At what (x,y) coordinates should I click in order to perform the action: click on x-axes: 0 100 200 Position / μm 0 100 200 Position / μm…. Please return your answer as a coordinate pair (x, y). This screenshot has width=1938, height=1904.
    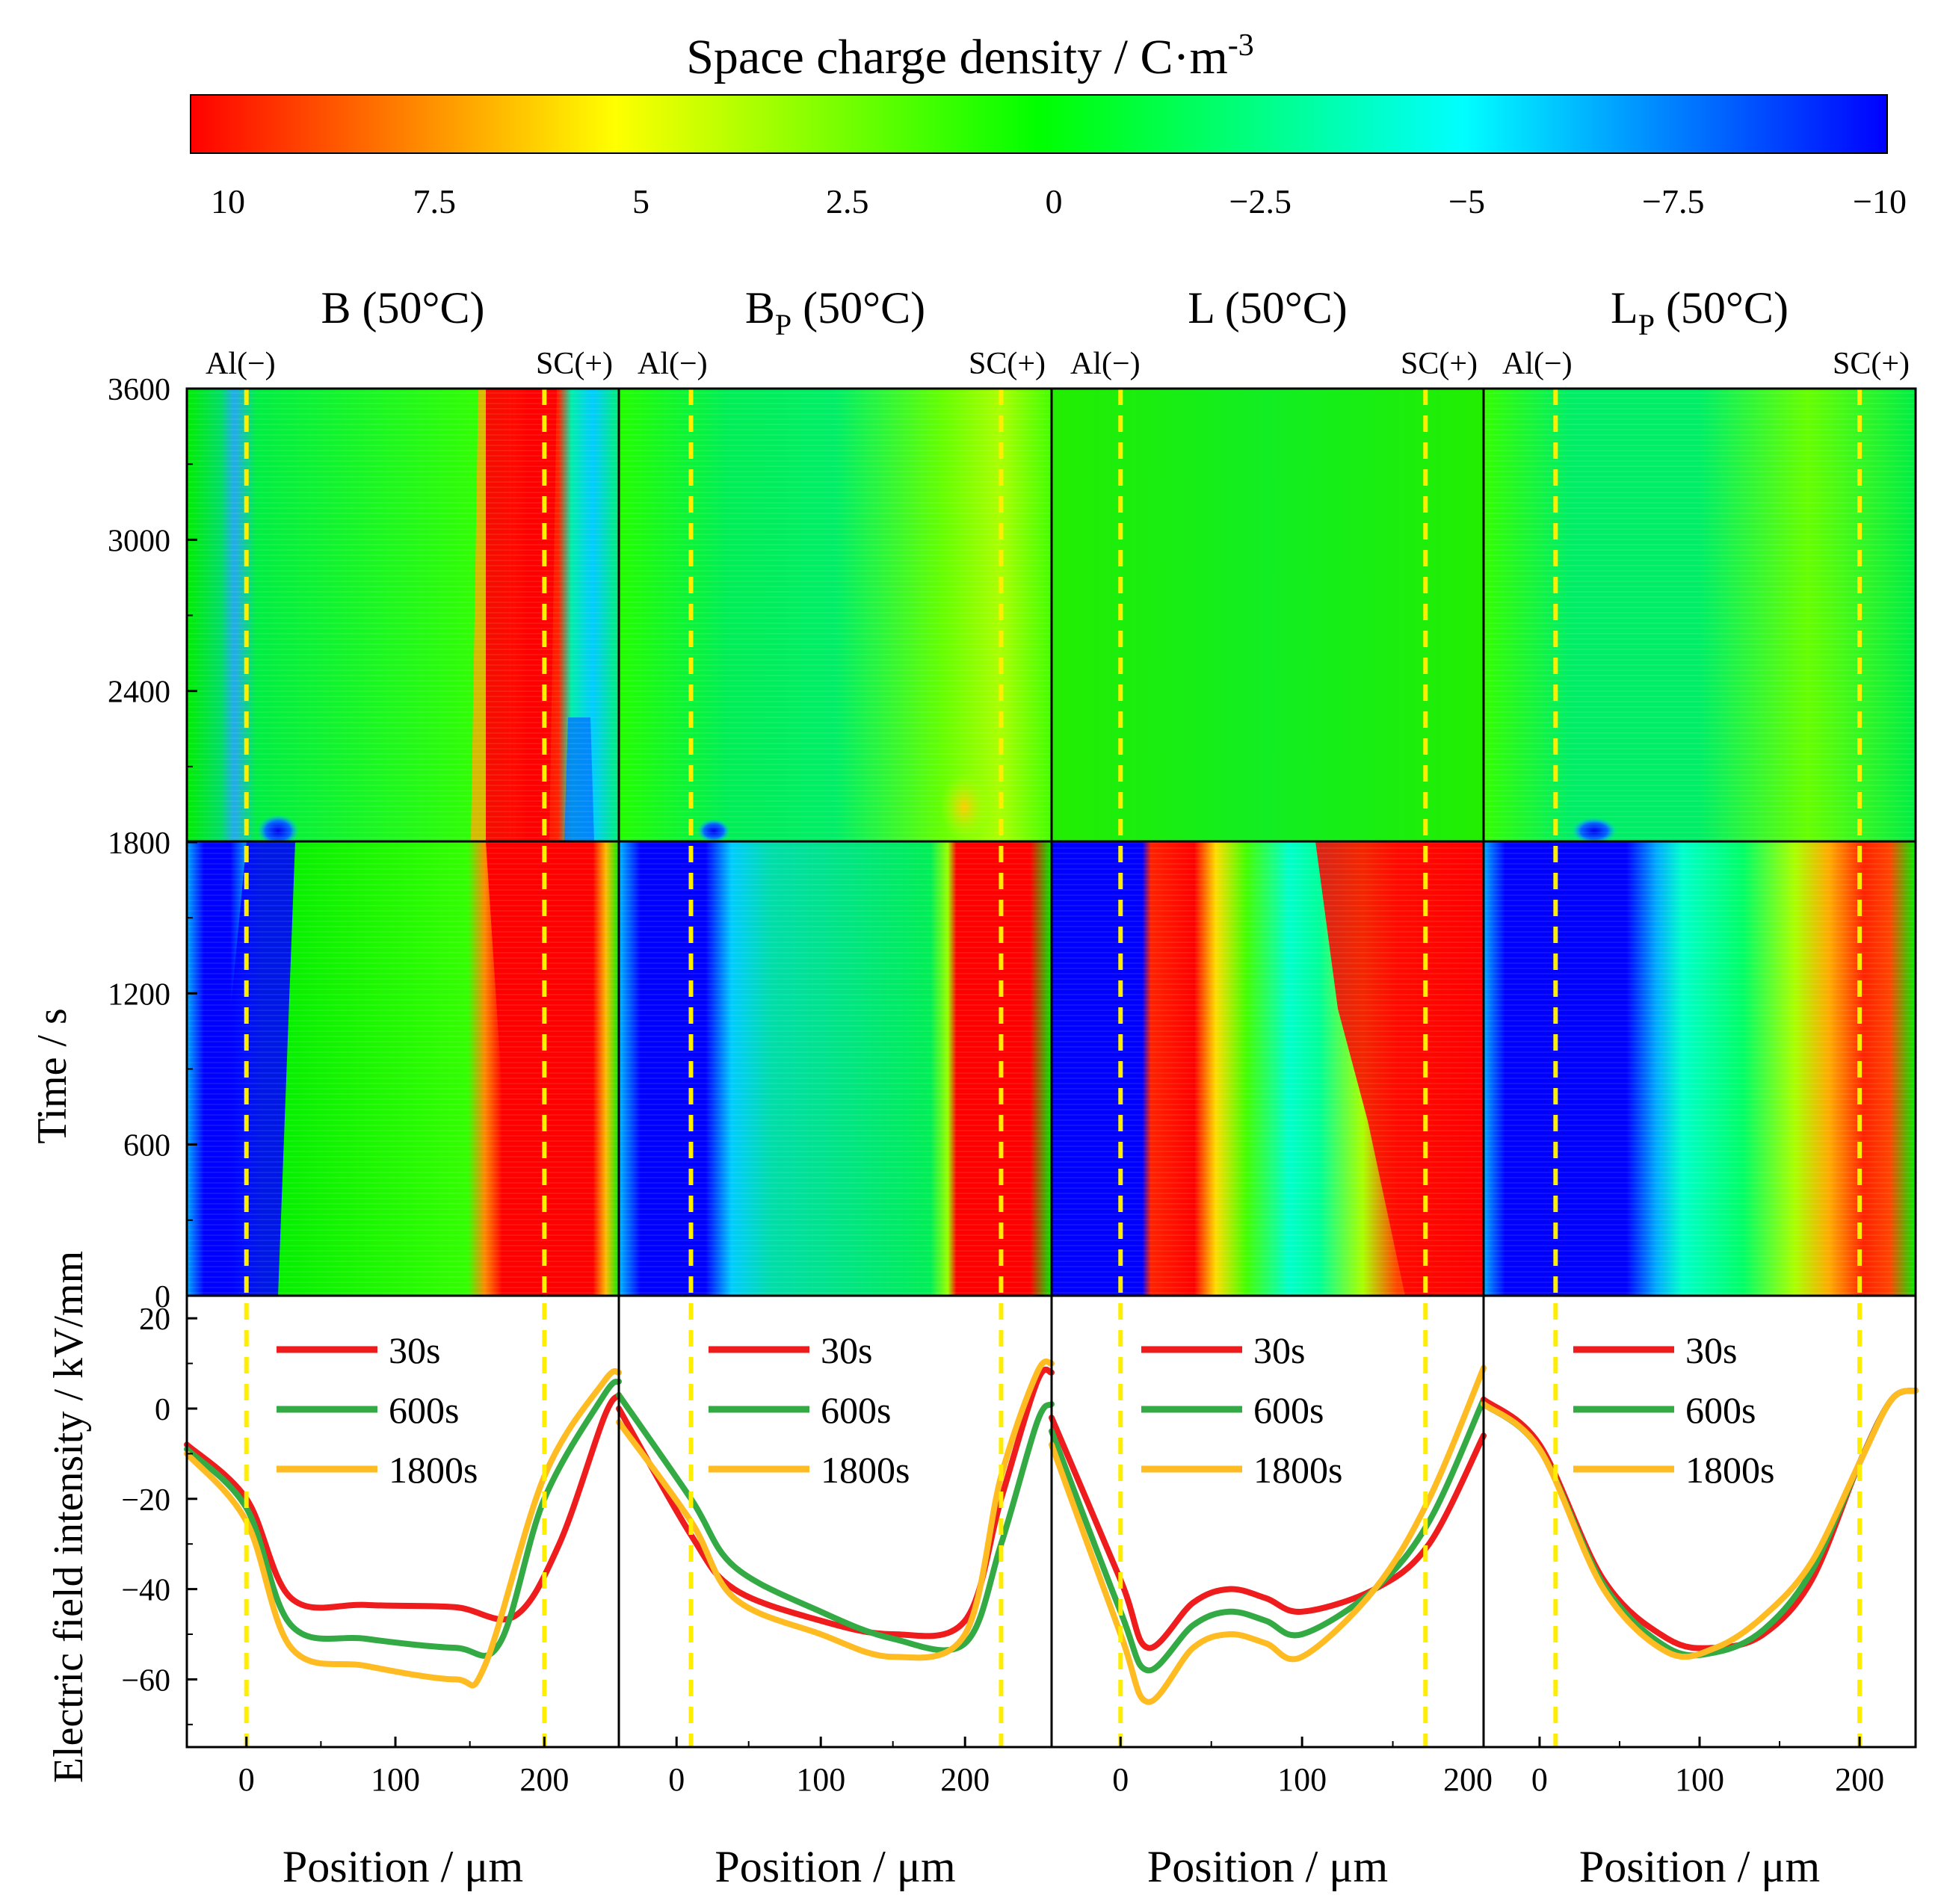
    Looking at the image, I should click on (1061, 1814).